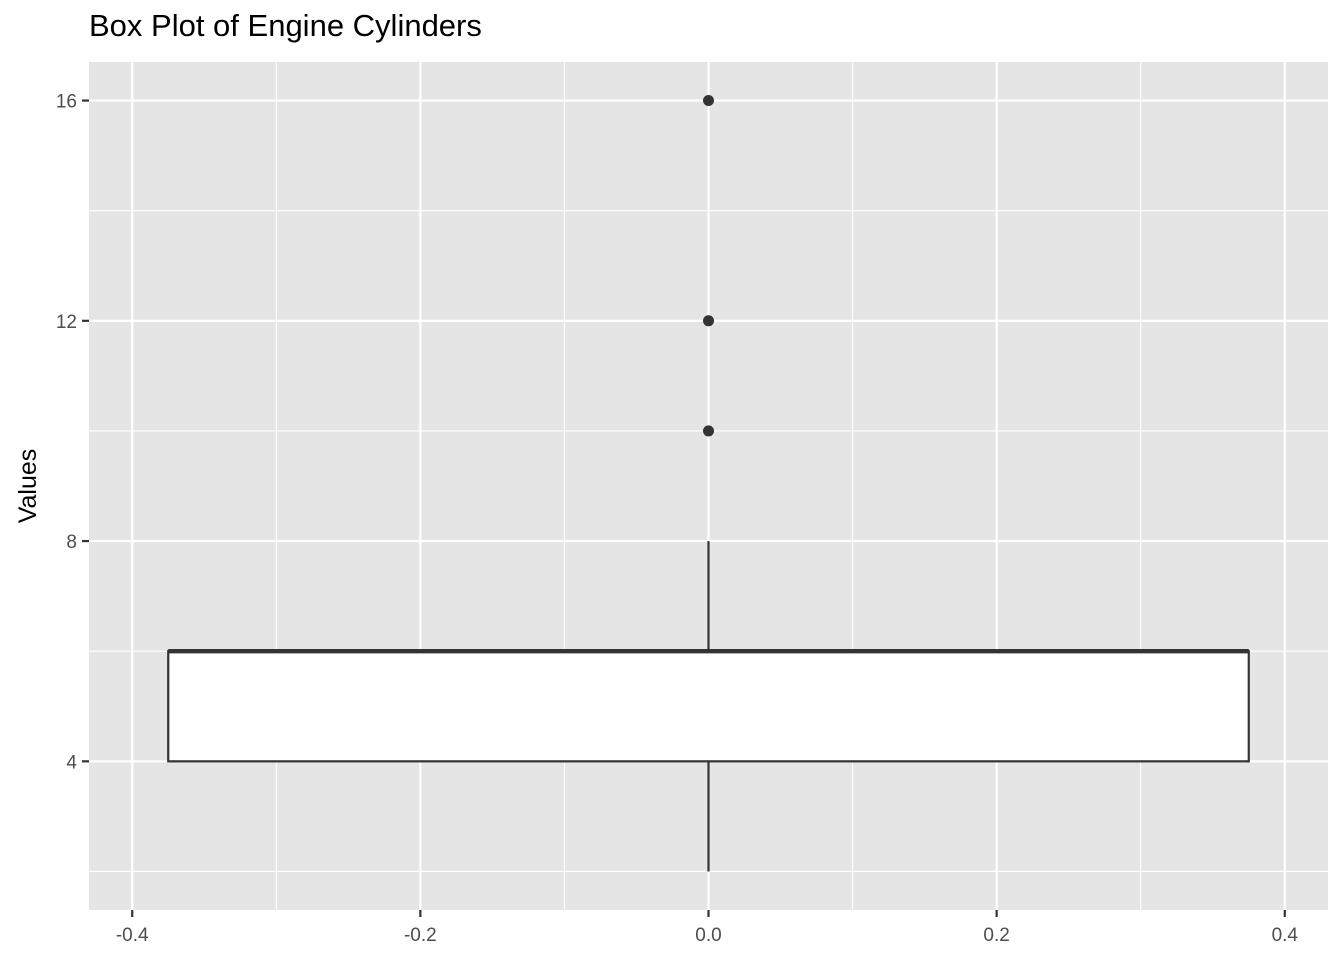  What do you see at coordinates (72, 432) in the screenshot?
I see `y-axis: 4 8 12 16` at bounding box center [72, 432].